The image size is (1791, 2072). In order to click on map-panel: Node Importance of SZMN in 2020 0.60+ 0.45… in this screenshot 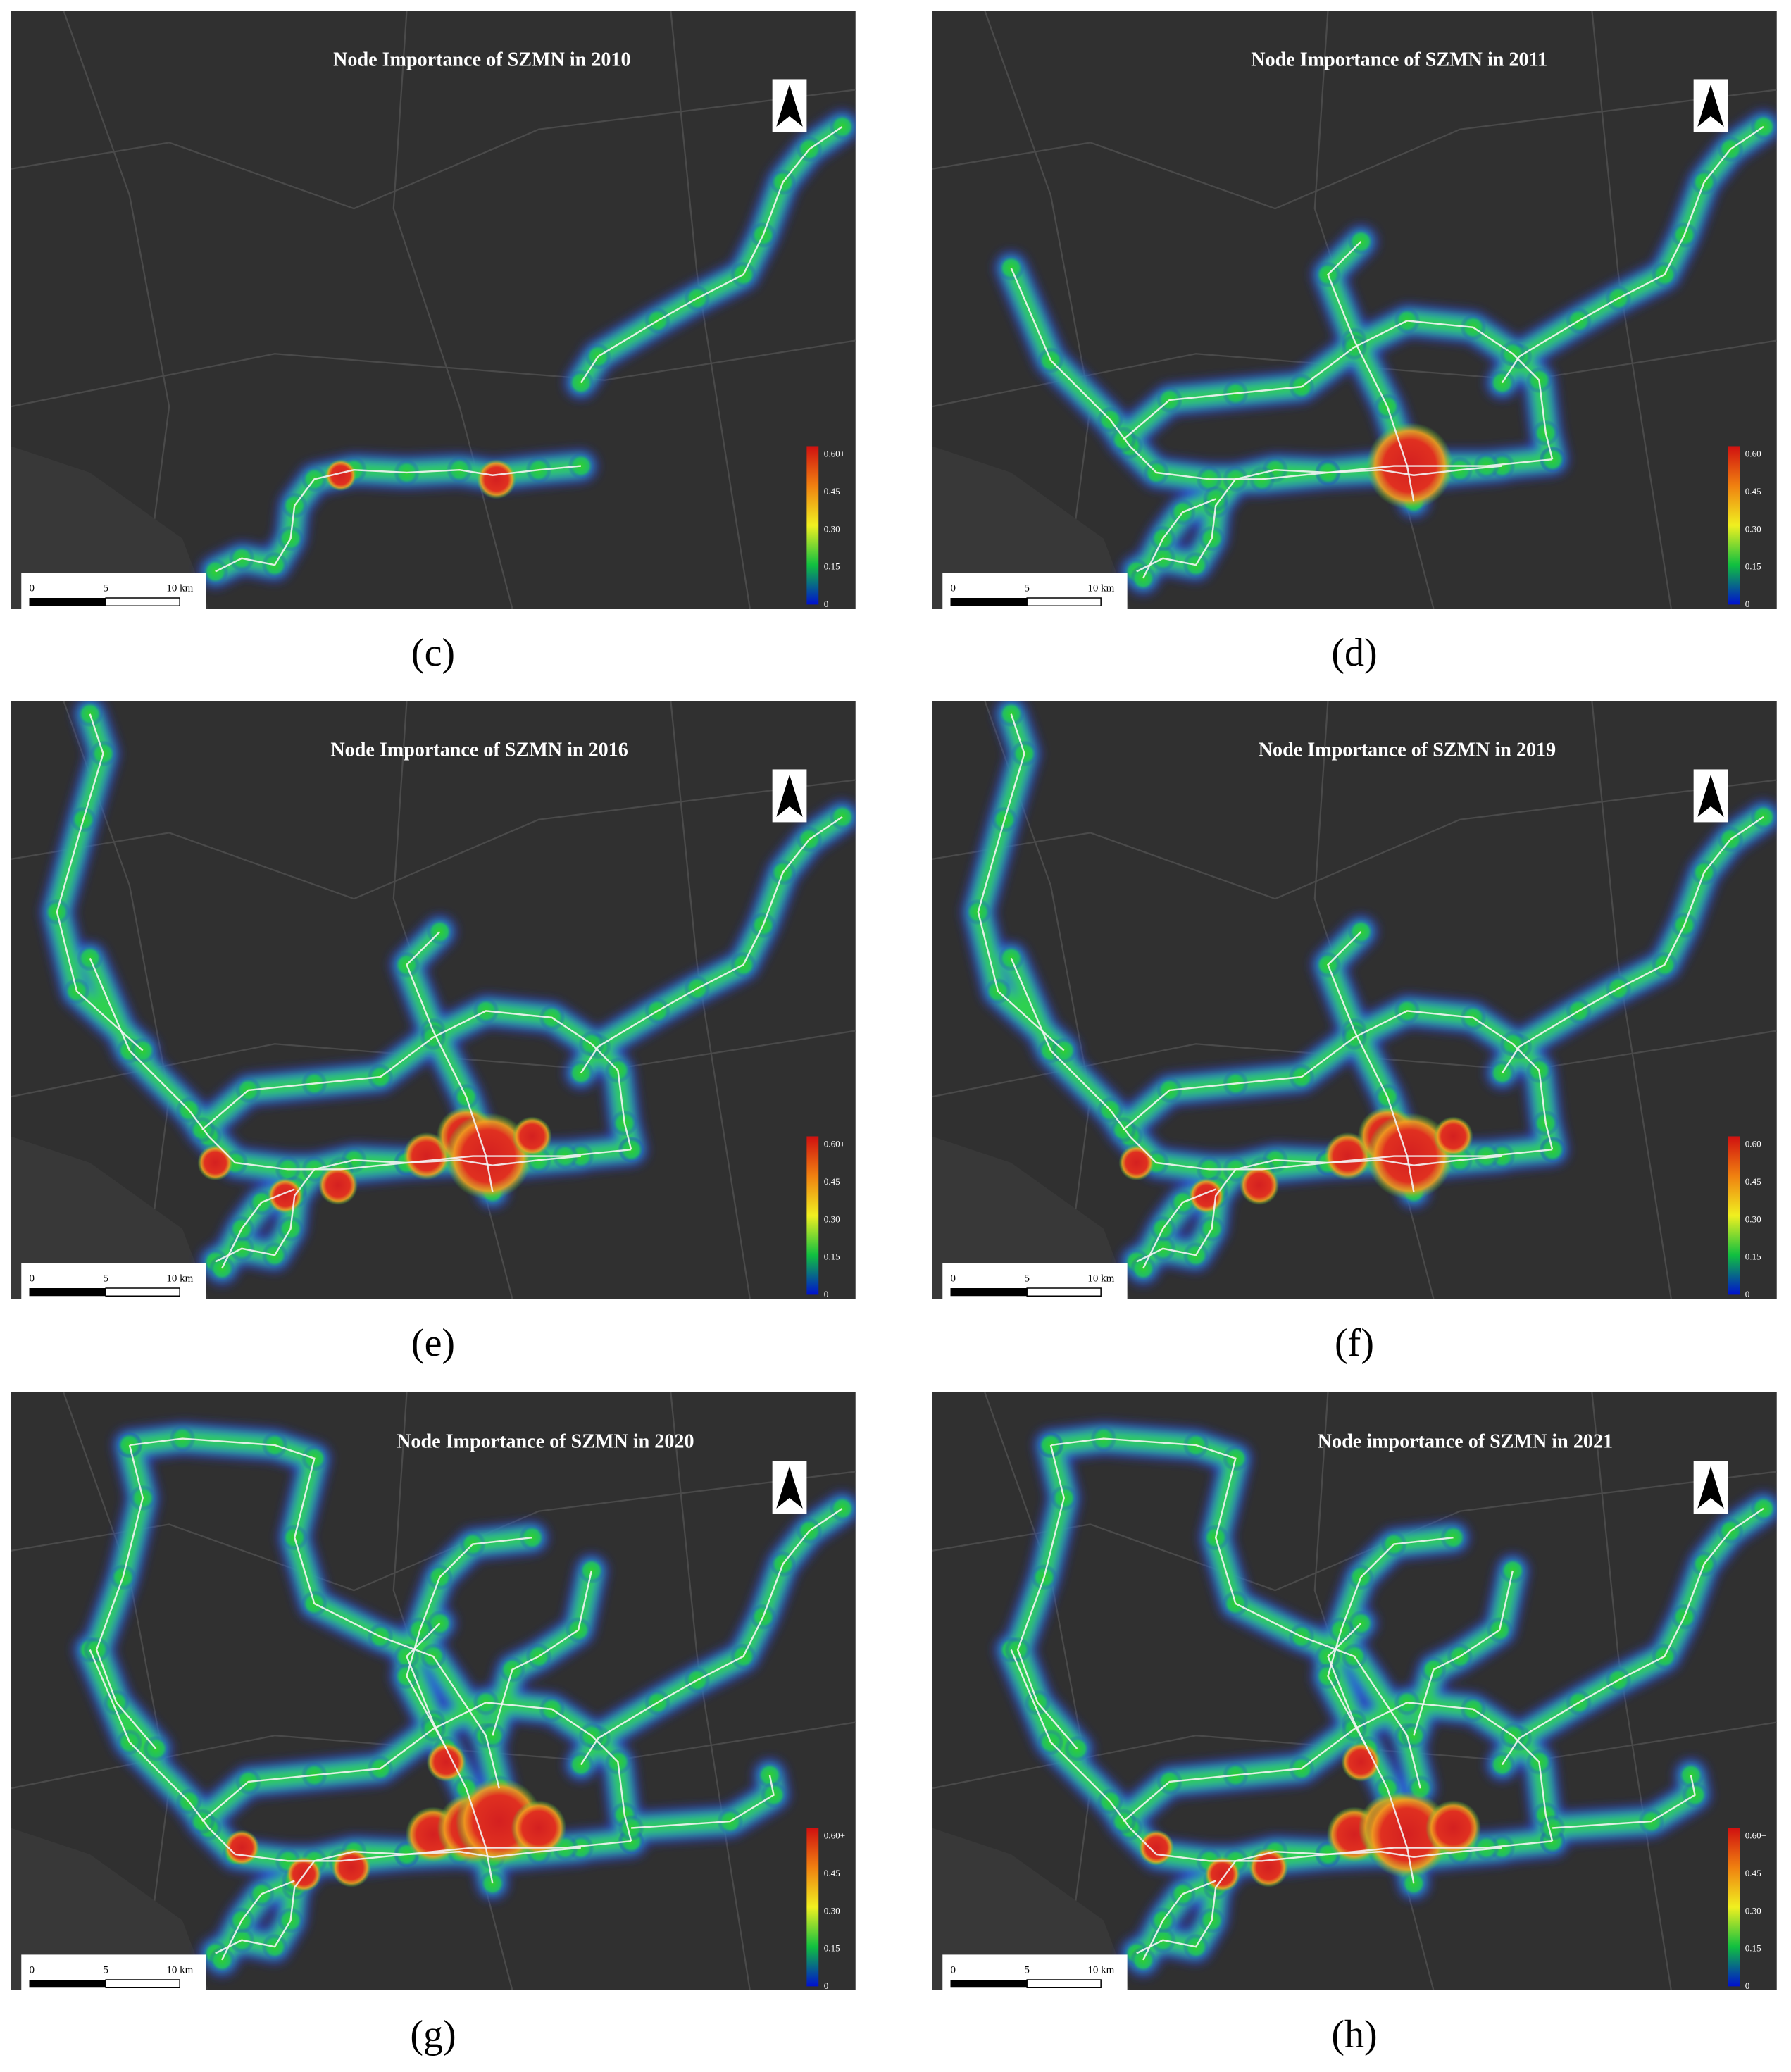, I will do `click(433, 1691)`.